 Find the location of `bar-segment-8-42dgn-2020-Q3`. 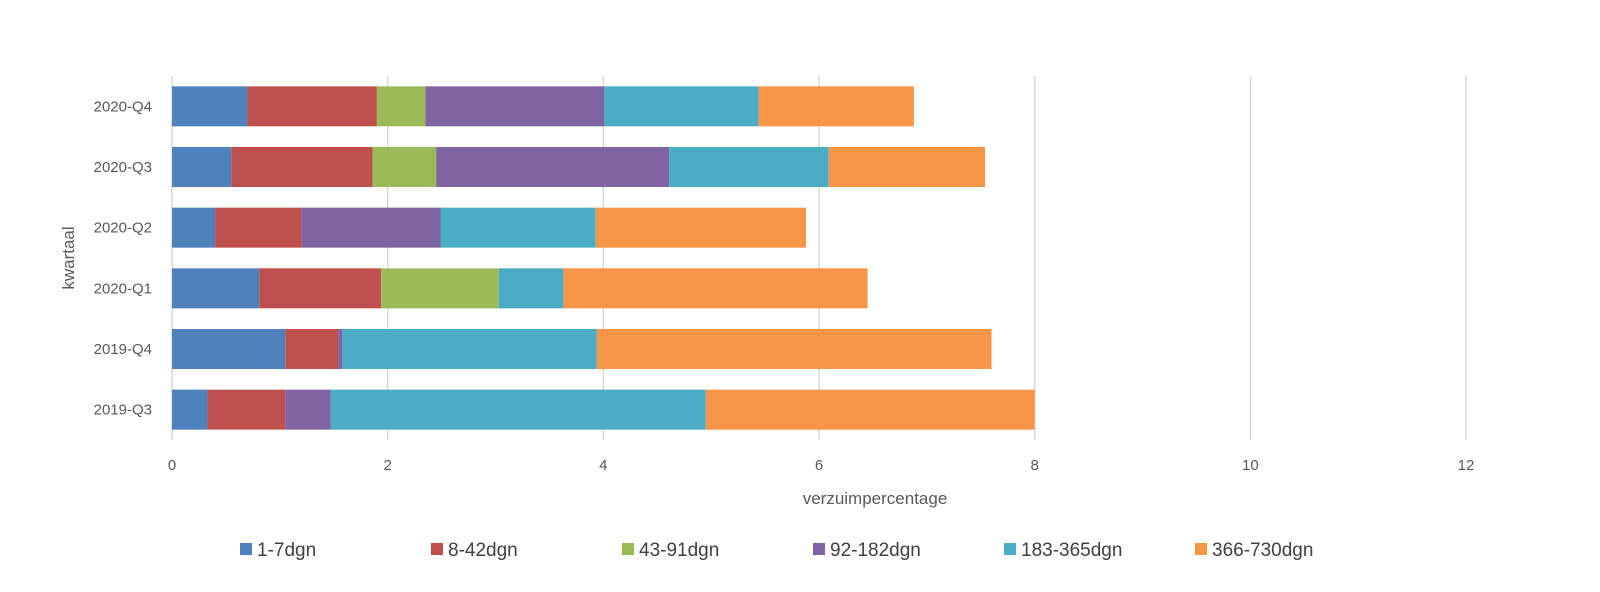

bar-segment-8-42dgn-2020-Q3 is located at coordinates (302, 167).